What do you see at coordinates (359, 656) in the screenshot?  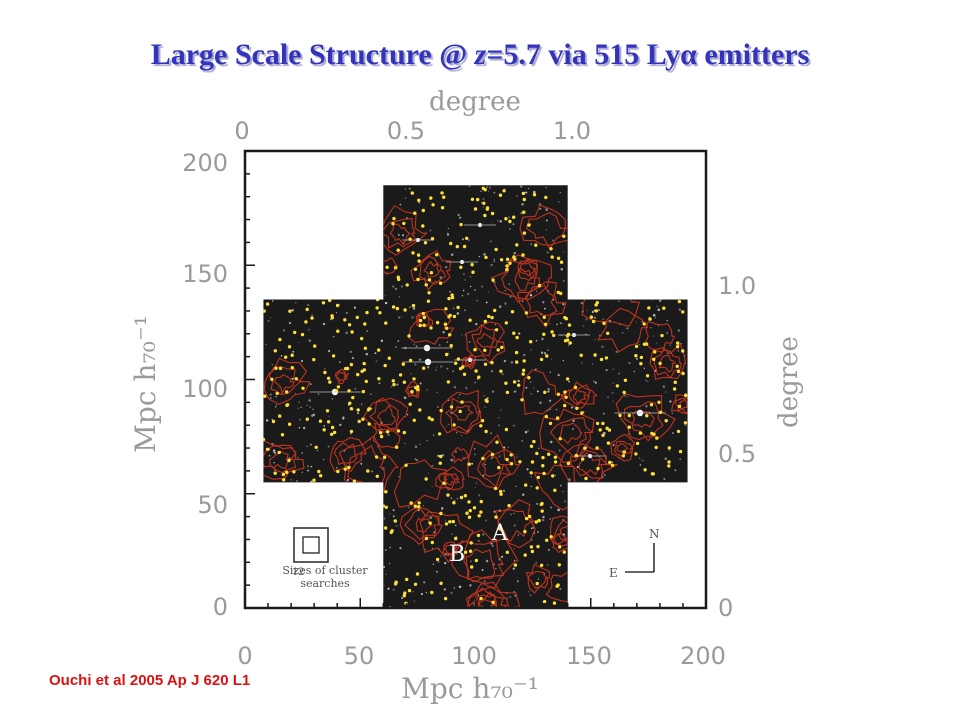 I see `x-tick-label: 50` at bounding box center [359, 656].